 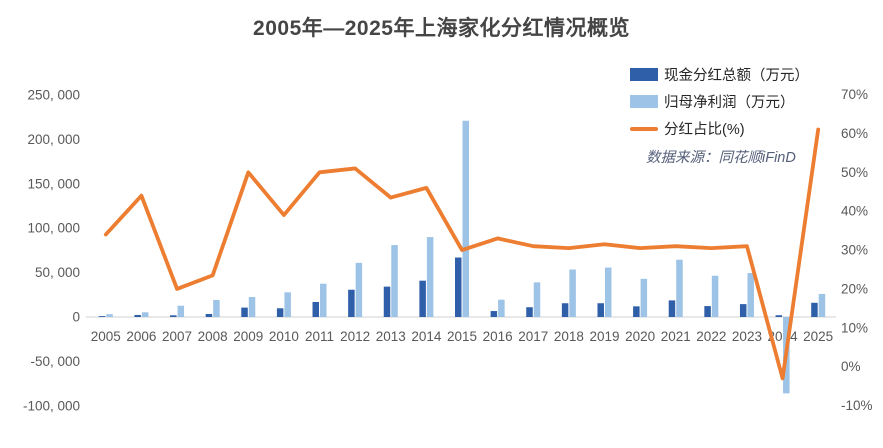 I want to click on legend-label-dividend-ratio: 分红占比(%), so click(x=704, y=130).